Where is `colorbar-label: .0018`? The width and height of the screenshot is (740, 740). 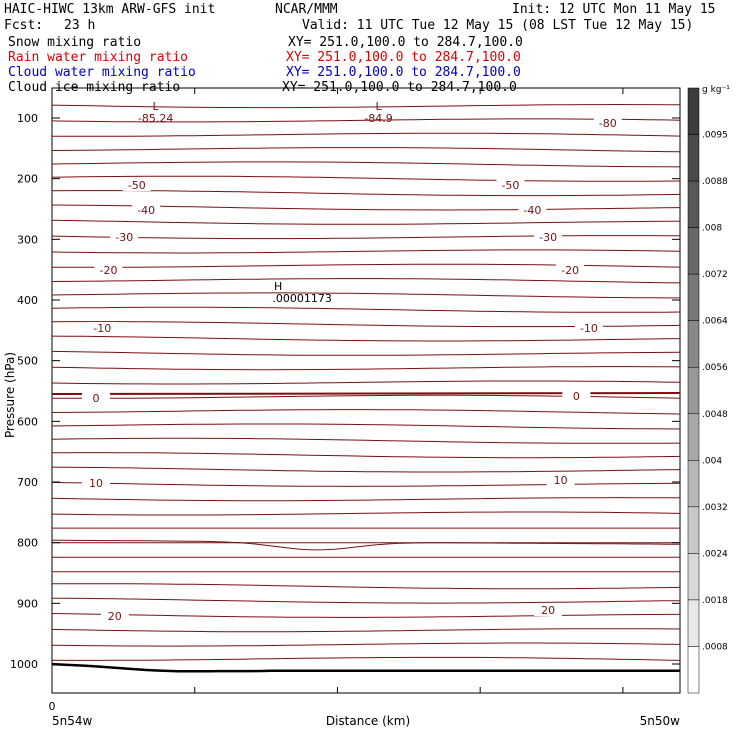 colorbar-label: .0018 is located at coordinates (715, 601).